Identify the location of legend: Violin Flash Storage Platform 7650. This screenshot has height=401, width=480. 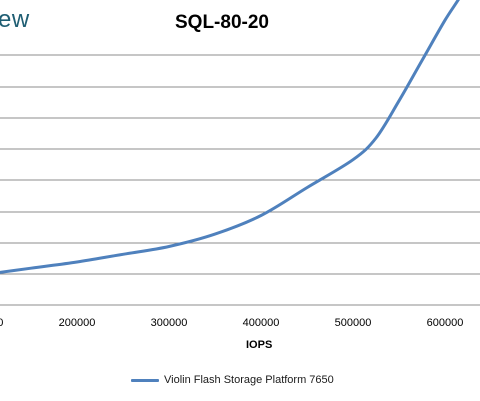
(232, 380).